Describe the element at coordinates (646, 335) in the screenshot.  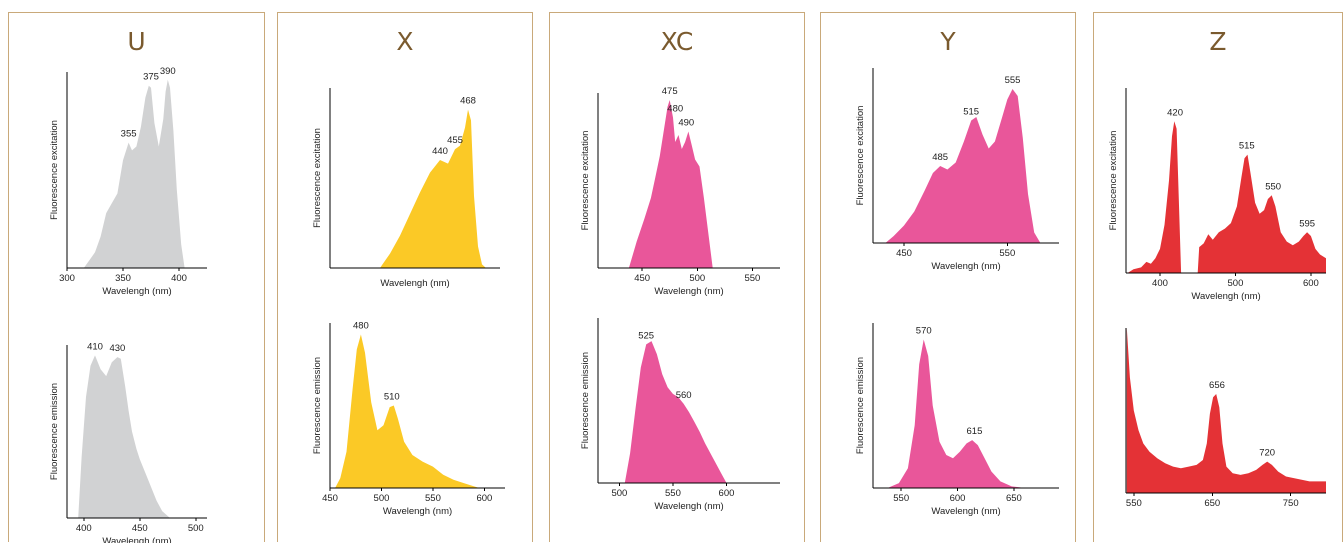
I see `peak-label: 525` at that location.